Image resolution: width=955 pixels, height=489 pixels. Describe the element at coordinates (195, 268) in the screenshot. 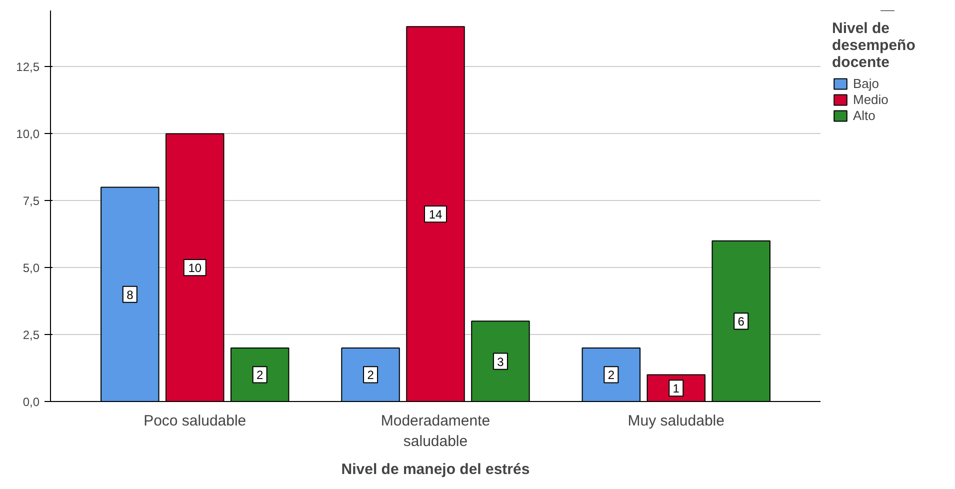

I see `data-label: 10` at that location.